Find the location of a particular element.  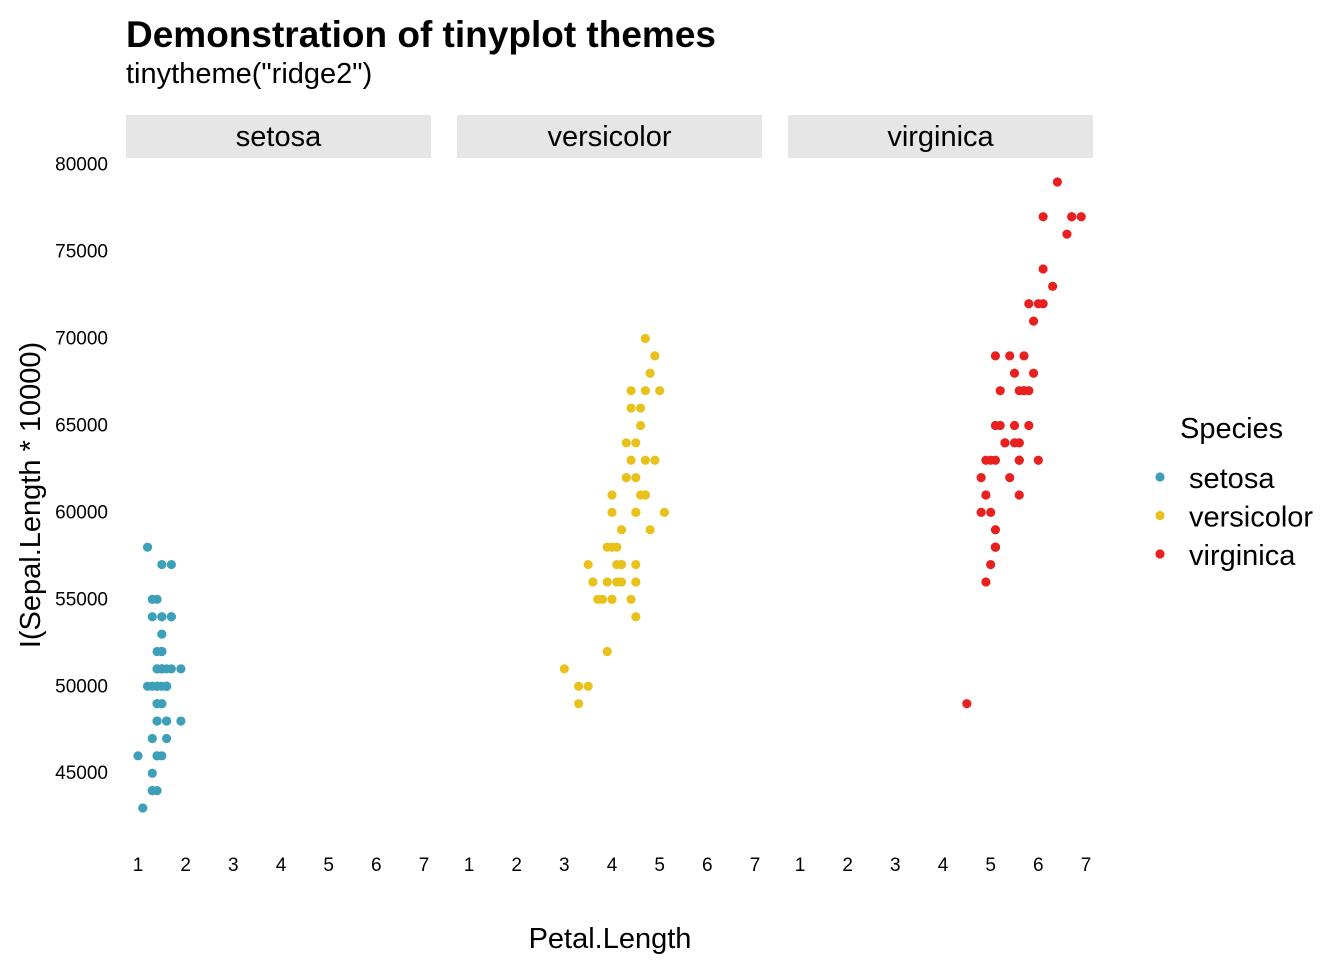

y-tick-label: 60000 is located at coordinates (81, 512).